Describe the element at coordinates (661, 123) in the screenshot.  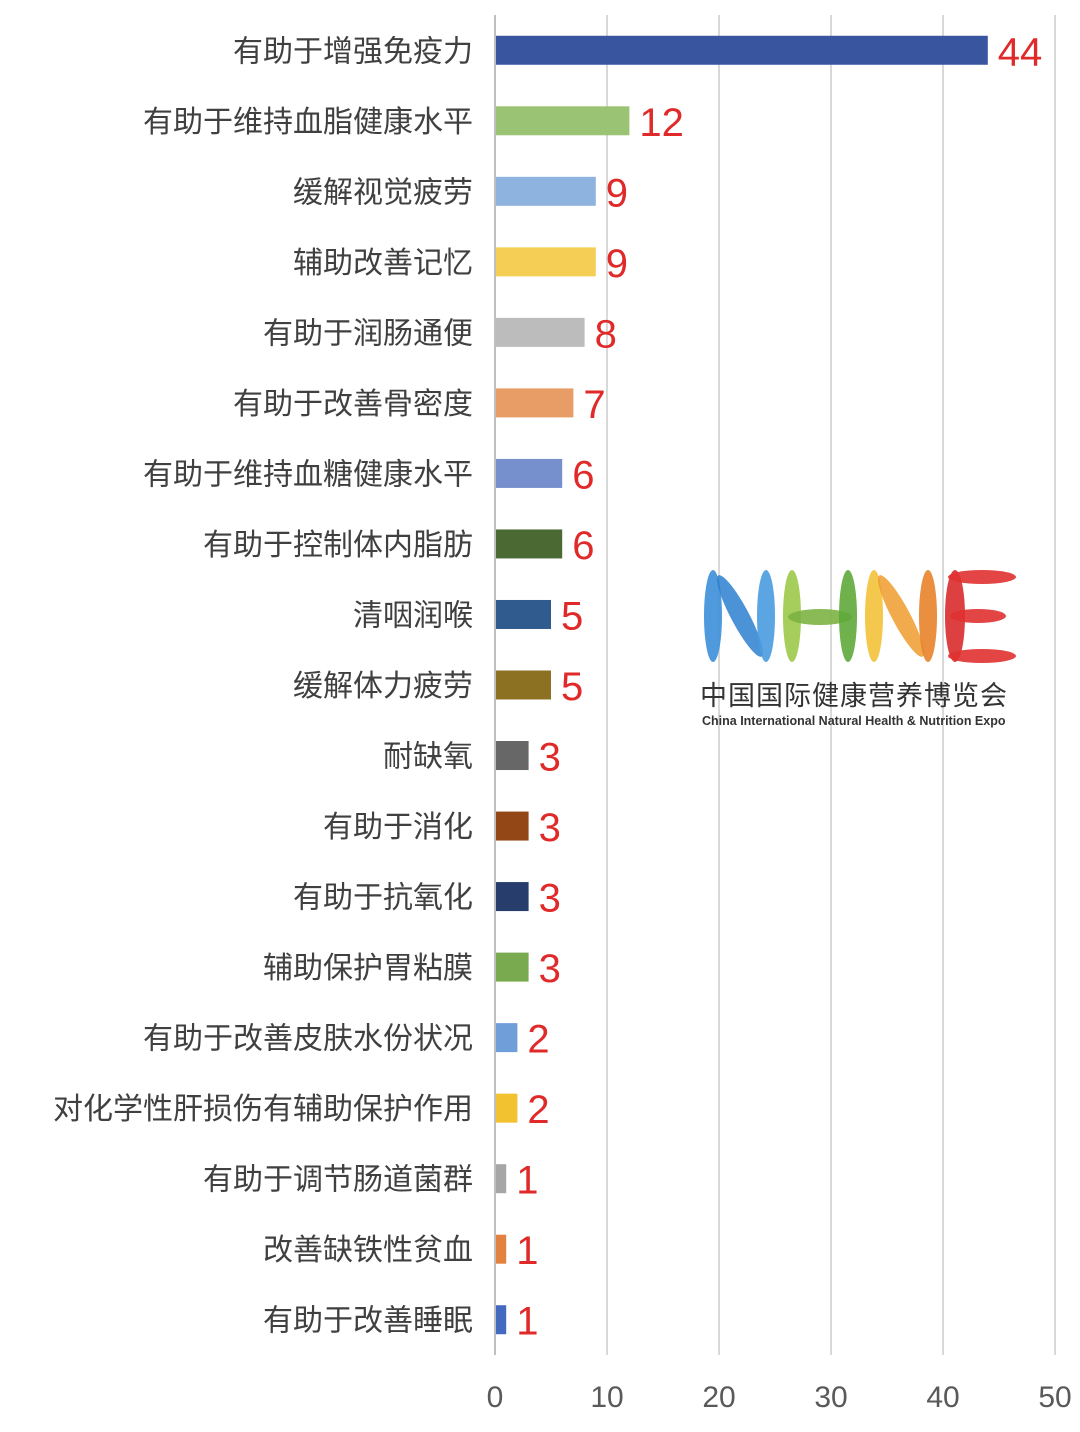
I see `value-label: 12` at that location.